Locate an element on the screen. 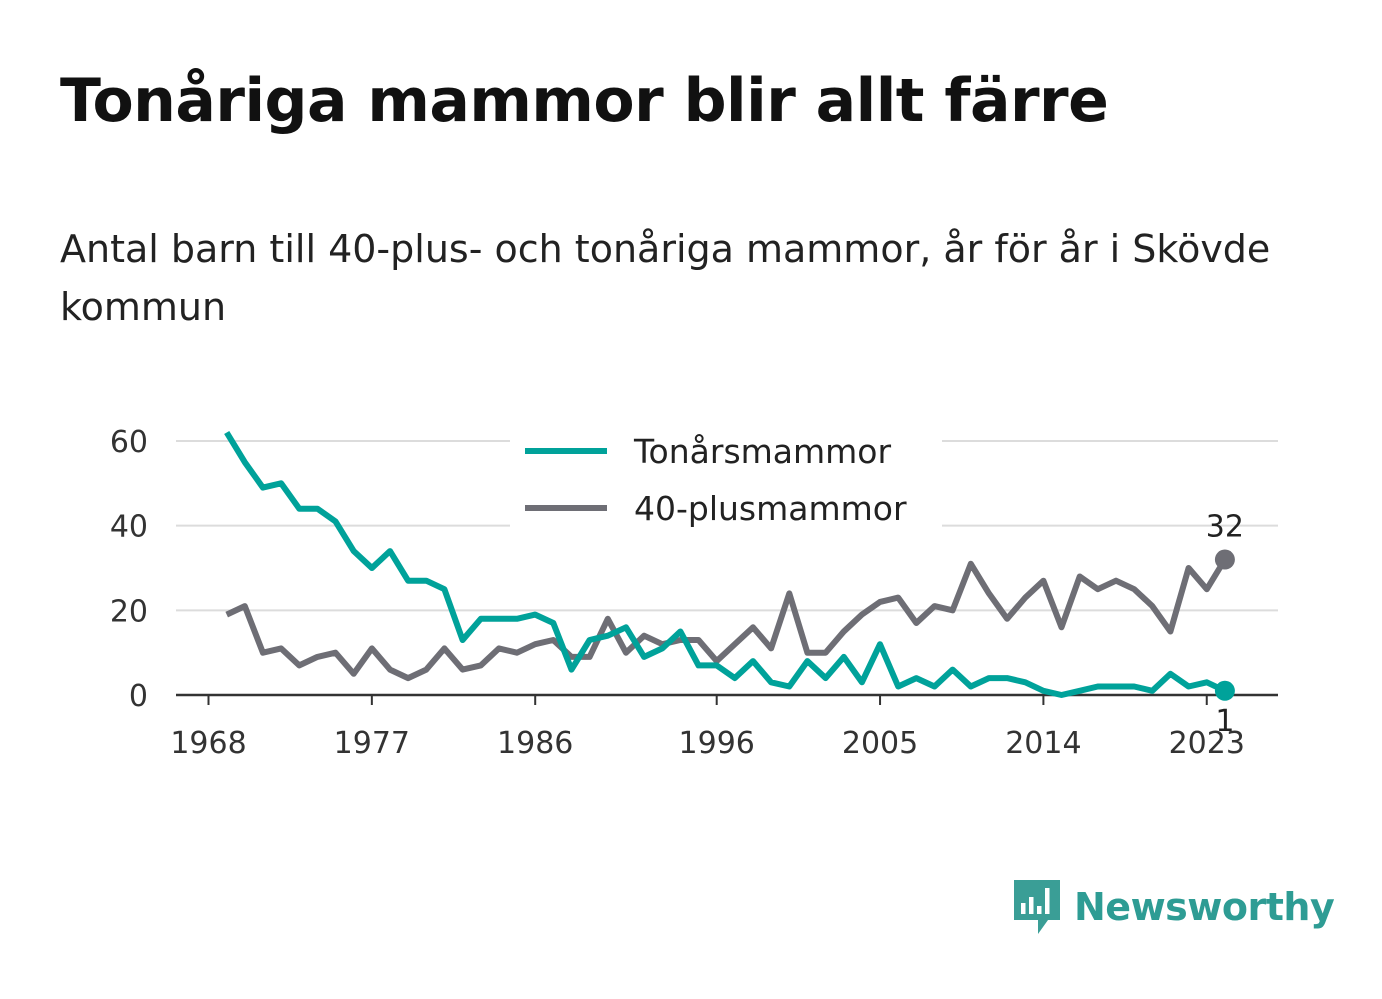 The height and width of the screenshot is (999, 1382). legend: Tonårsmammor 40-plusmammor is located at coordinates (726, 487).